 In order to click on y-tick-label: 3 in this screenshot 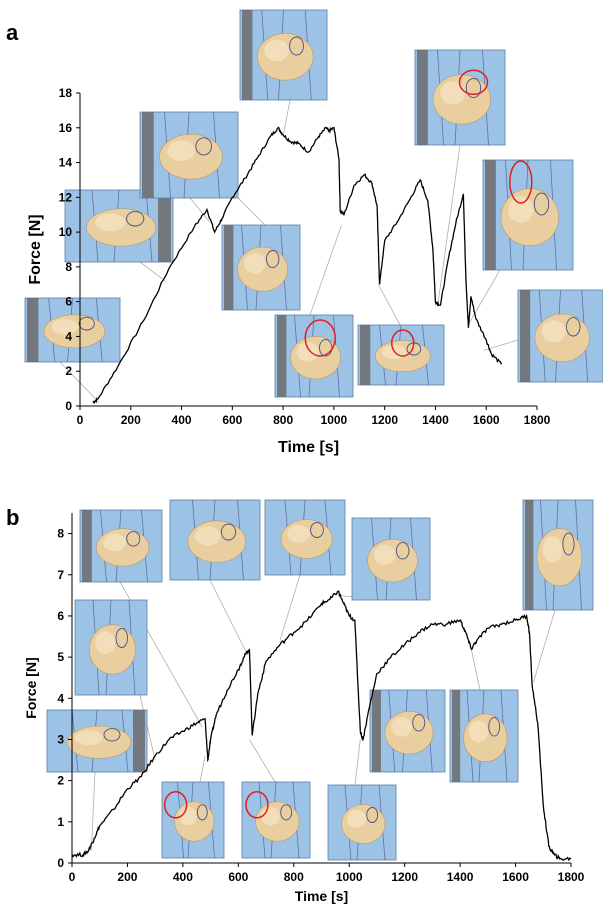, I will do `click(60, 739)`.